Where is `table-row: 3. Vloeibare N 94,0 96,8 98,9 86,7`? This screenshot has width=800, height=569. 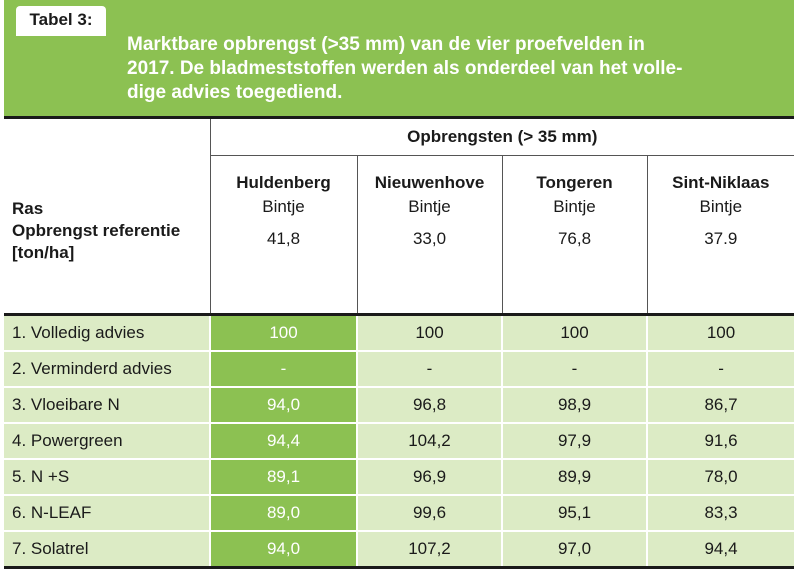 table-row: 3. Vloeibare N 94,0 96,8 98,9 86,7 is located at coordinates (399, 405).